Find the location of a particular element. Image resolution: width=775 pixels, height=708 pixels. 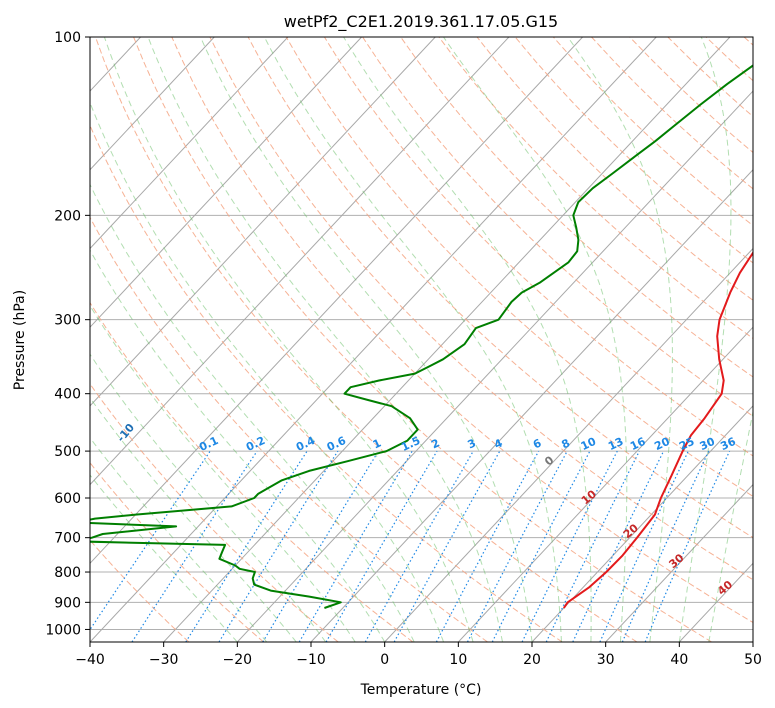

x-axis: −40 −30 −20 −10 0 10 20 30 40 50 is located at coordinates (418, 655).